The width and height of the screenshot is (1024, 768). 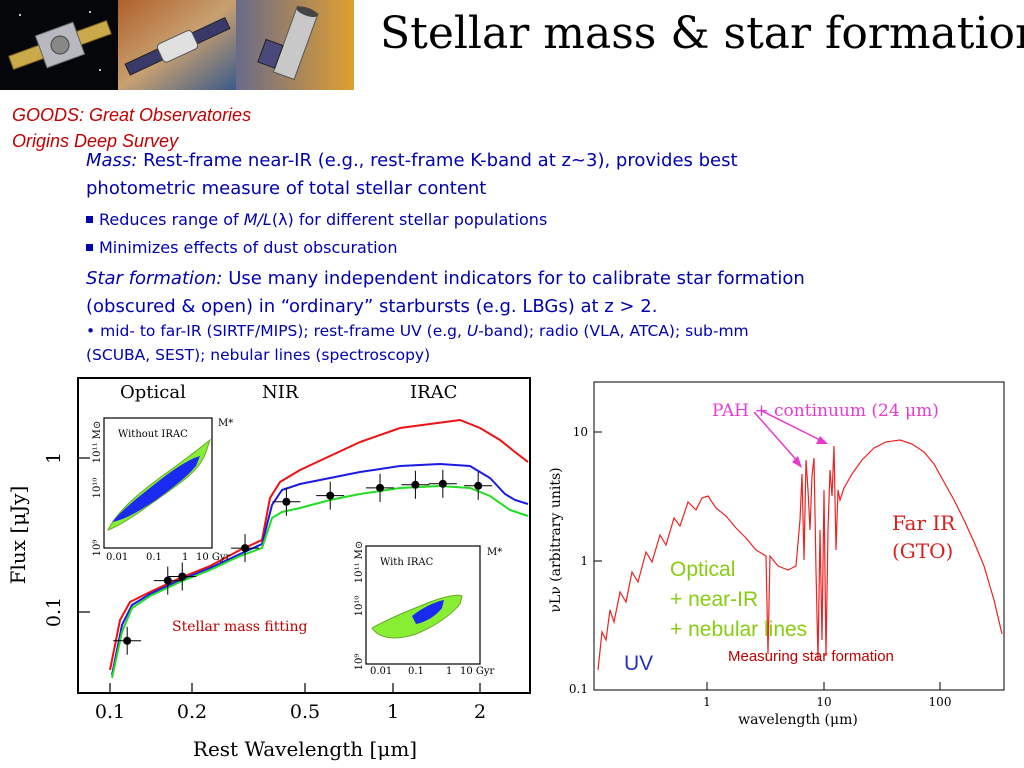 What do you see at coordinates (416, 671) in the screenshot?
I see `inset-bottom-xtick-1: 0.1` at bounding box center [416, 671].